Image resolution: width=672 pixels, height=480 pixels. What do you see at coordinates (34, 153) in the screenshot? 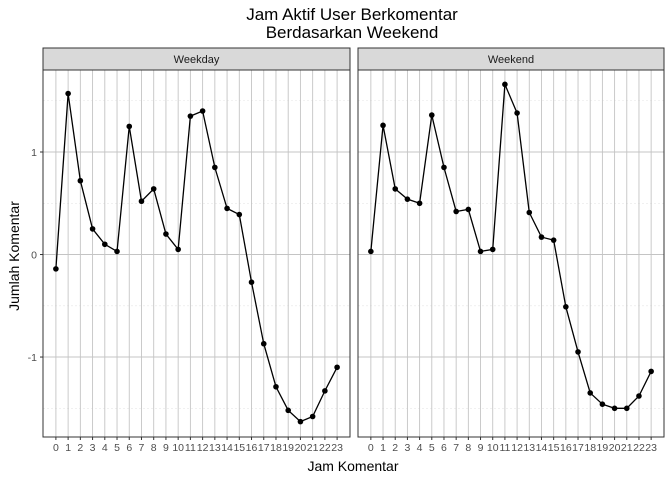
I see `y-tick-label: 1` at bounding box center [34, 153].